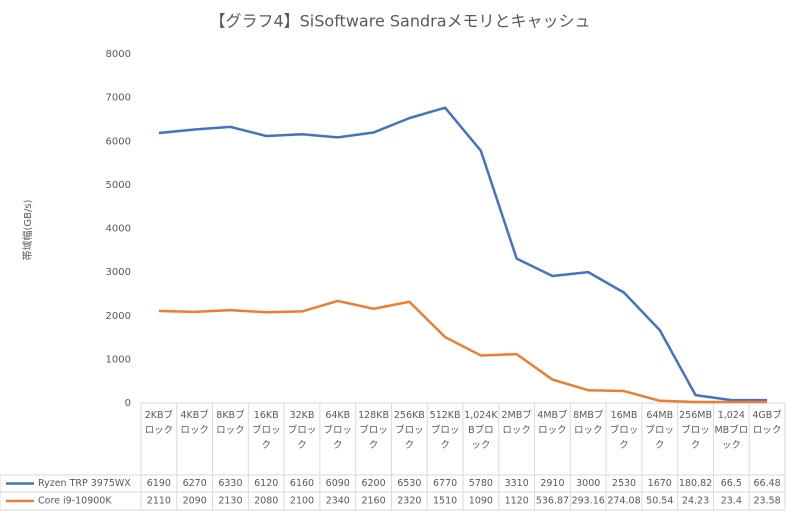  What do you see at coordinates (302, 430) in the screenshot?
I see `x-tick-label: 32KBブロック` at bounding box center [302, 430].